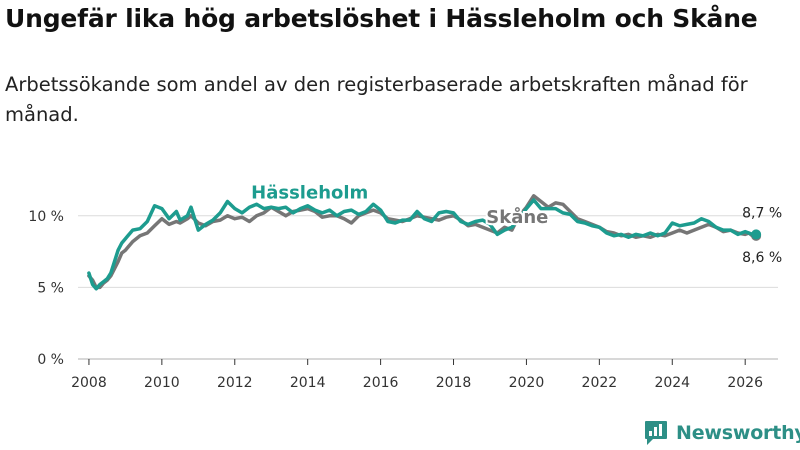 The height and width of the screenshot is (450, 800). Describe the element at coordinates (517, 217) in the screenshot. I see `annotation-skane: Skåne` at that location.